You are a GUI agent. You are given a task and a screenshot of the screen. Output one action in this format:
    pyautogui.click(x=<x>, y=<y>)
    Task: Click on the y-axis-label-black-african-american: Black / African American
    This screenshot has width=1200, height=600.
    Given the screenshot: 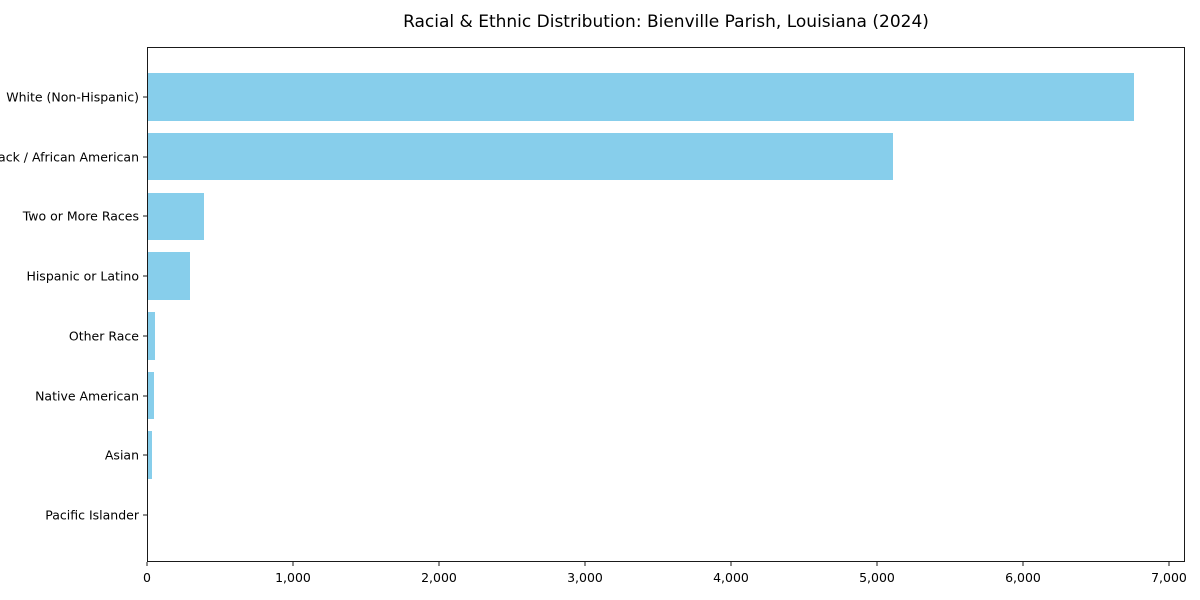 What is the action you would take?
    pyautogui.click(x=69, y=157)
    